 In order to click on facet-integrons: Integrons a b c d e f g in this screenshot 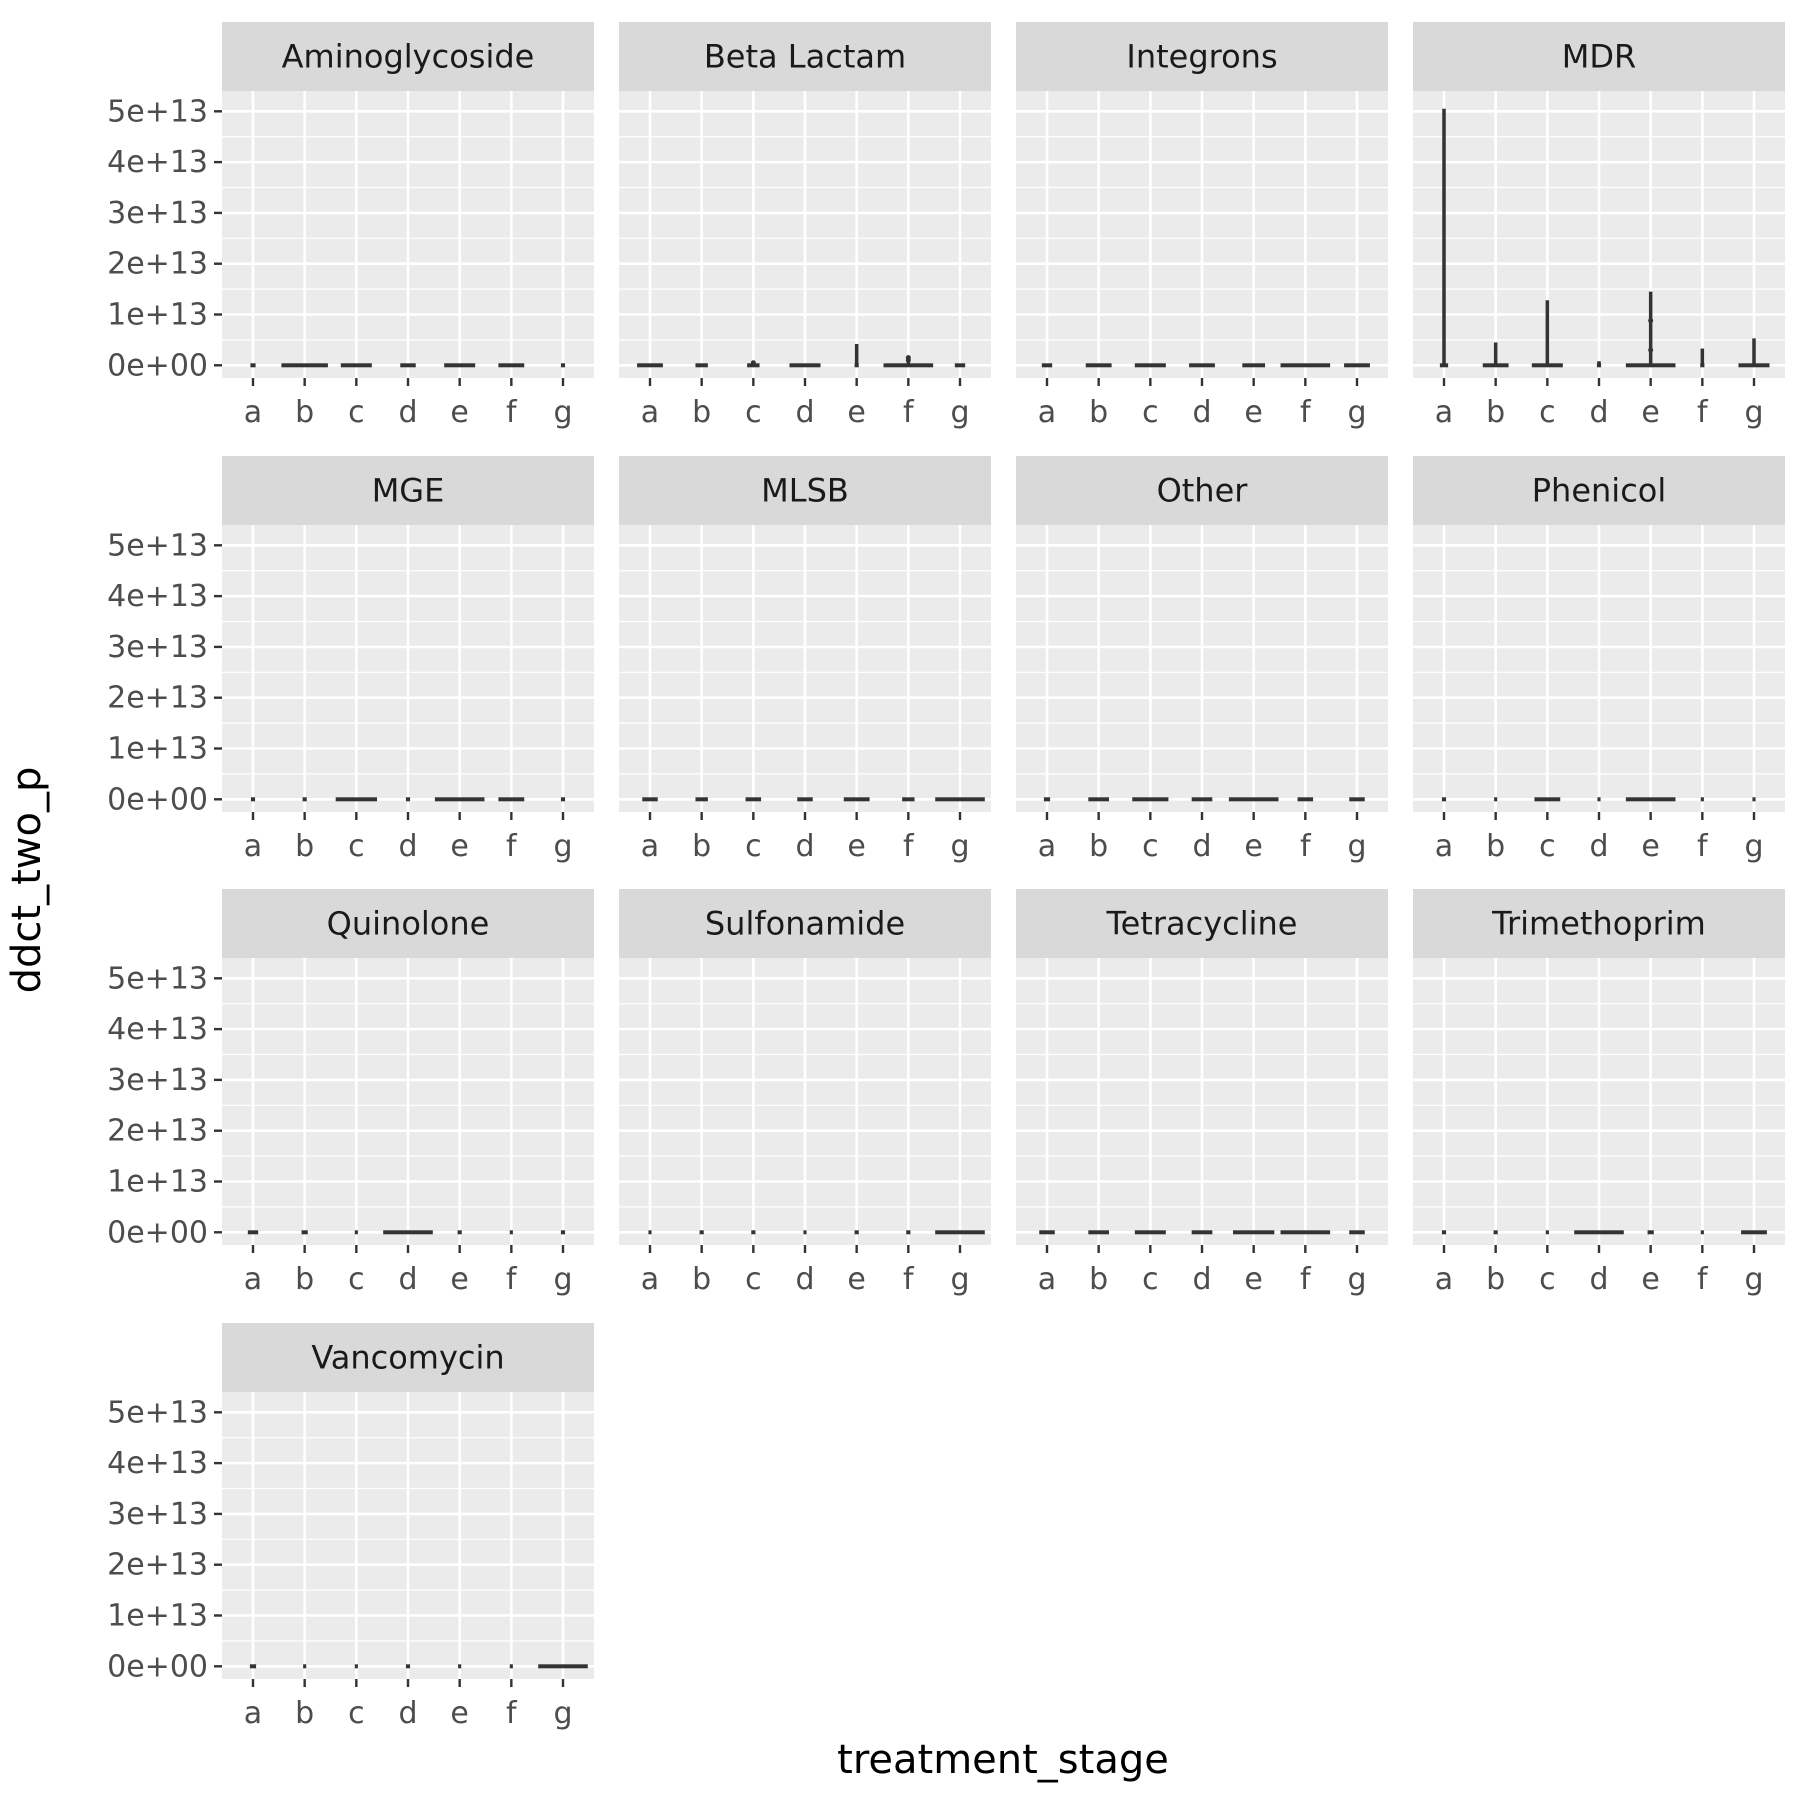, I will do `click(1202, 226)`.